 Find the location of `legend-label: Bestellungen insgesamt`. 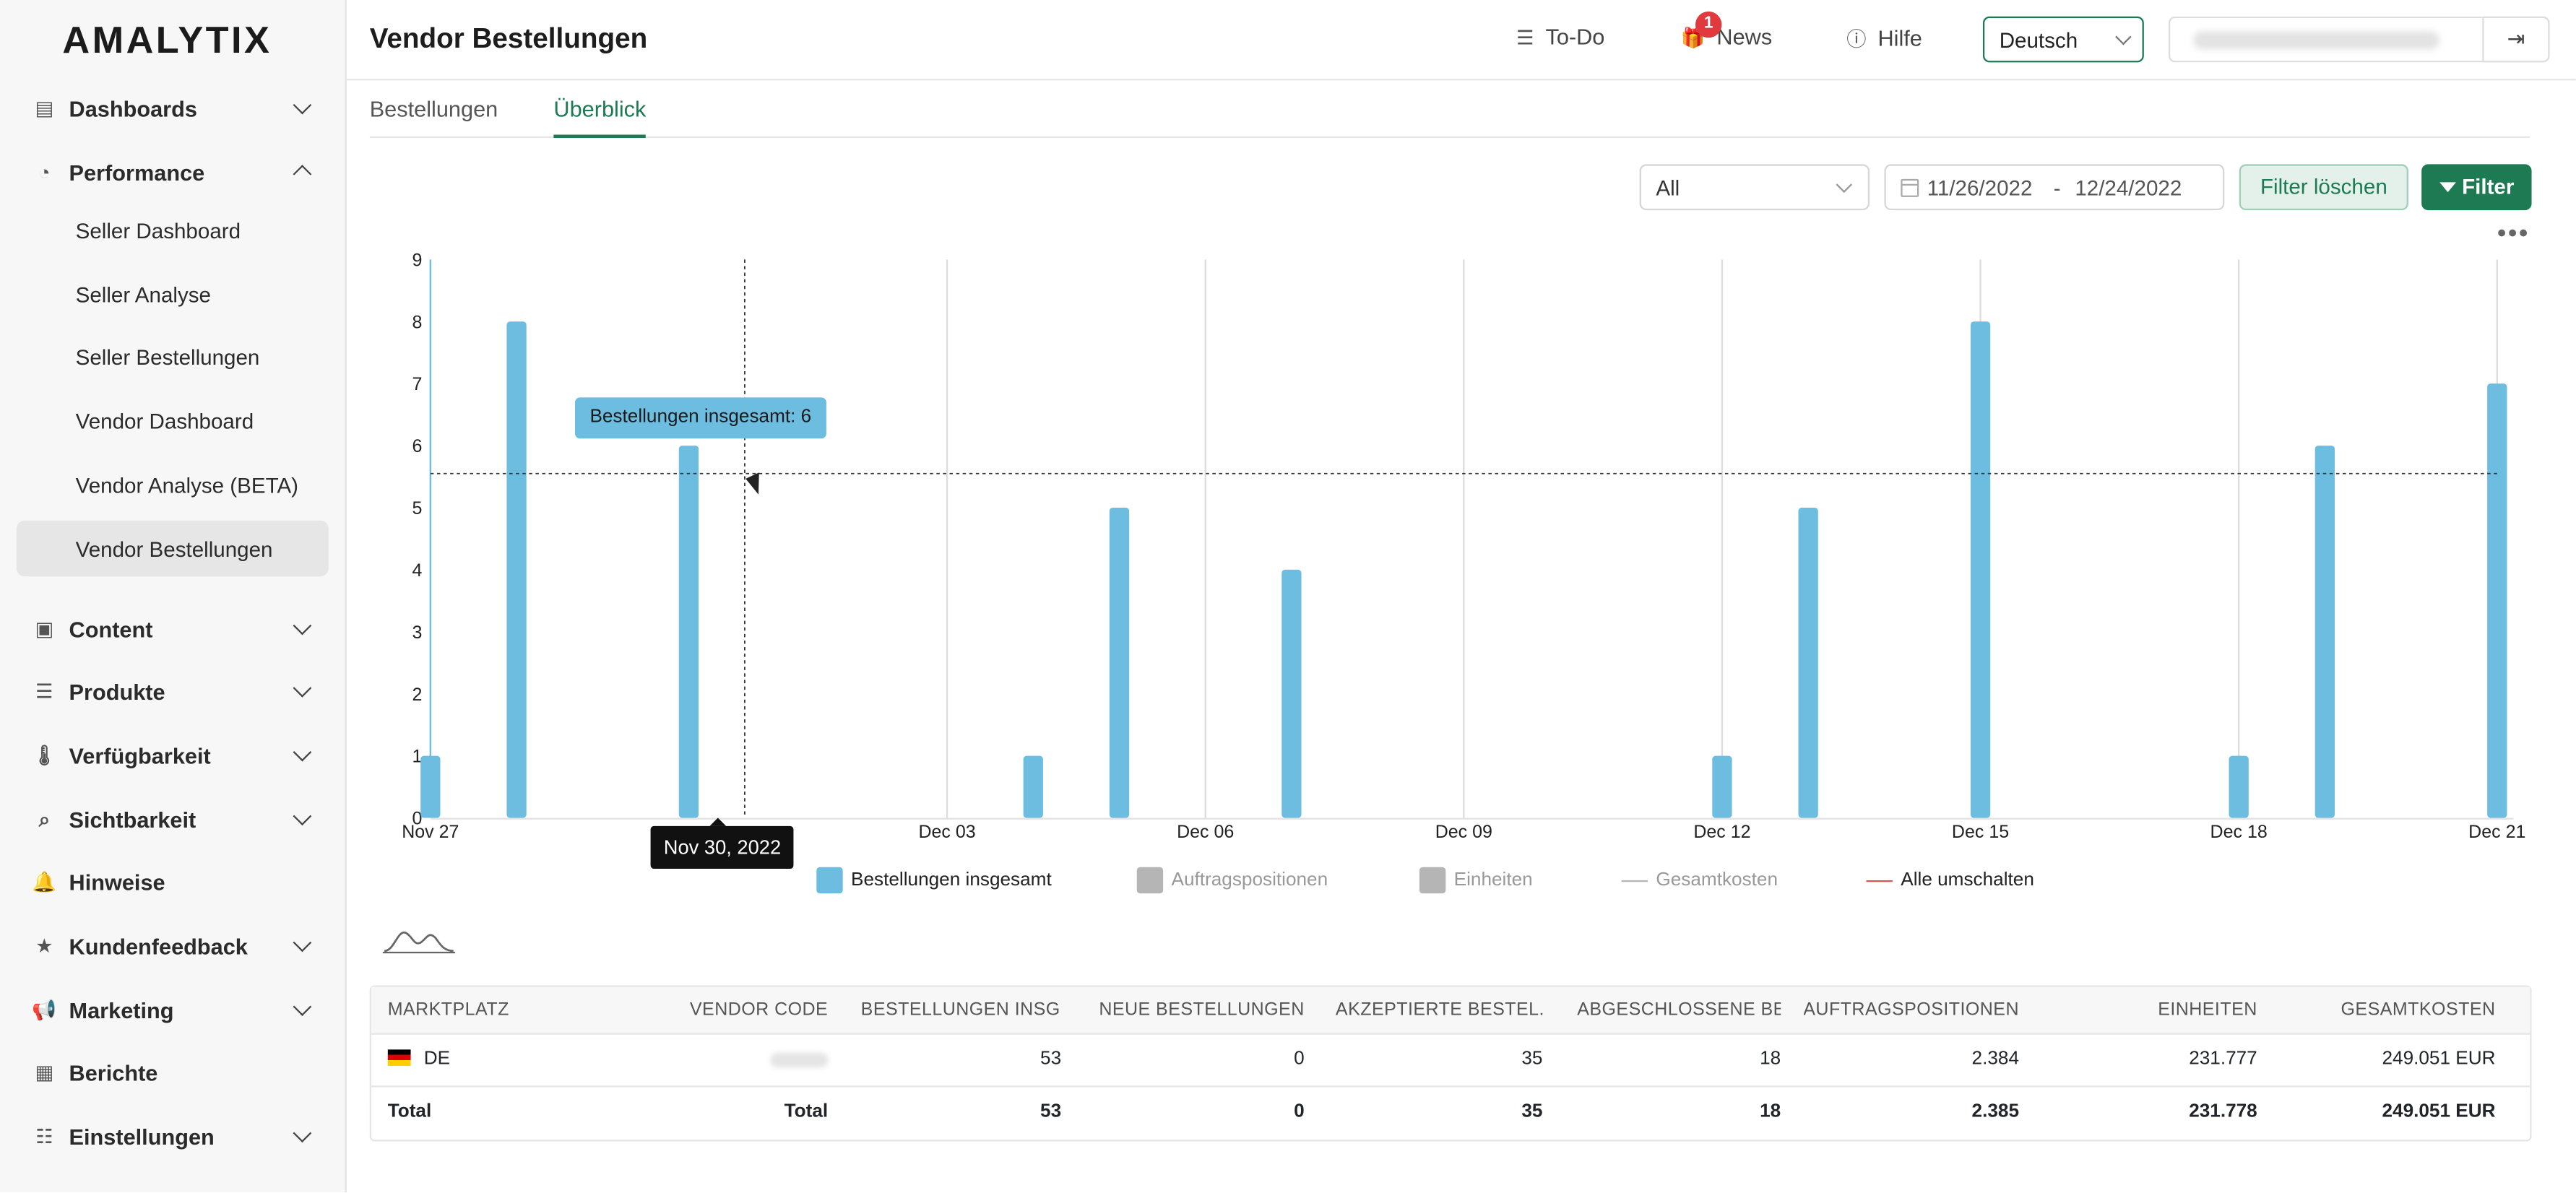

legend-label: Bestellungen insgesamt is located at coordinates (951, 880).